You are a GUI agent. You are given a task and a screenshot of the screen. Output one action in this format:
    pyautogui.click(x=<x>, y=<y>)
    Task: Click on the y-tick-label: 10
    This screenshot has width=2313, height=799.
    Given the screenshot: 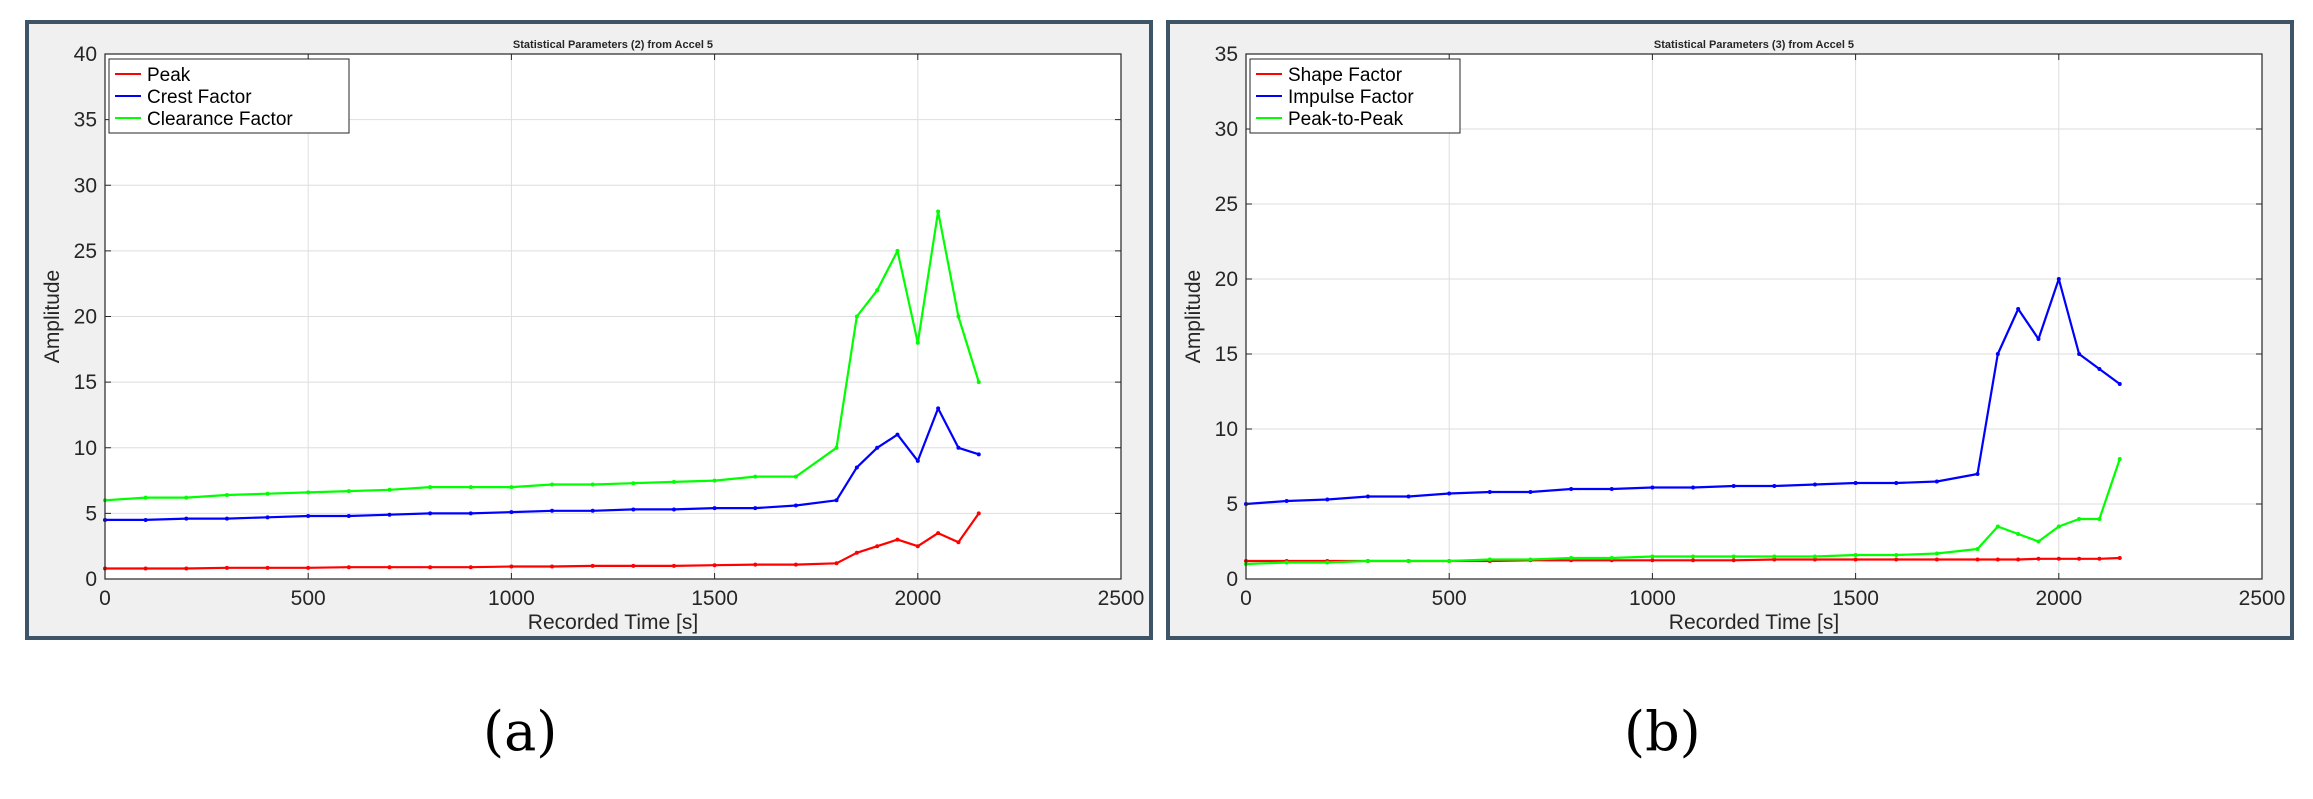 What is the action you would take?
    pyautogui.click(x=85, y=448)
    